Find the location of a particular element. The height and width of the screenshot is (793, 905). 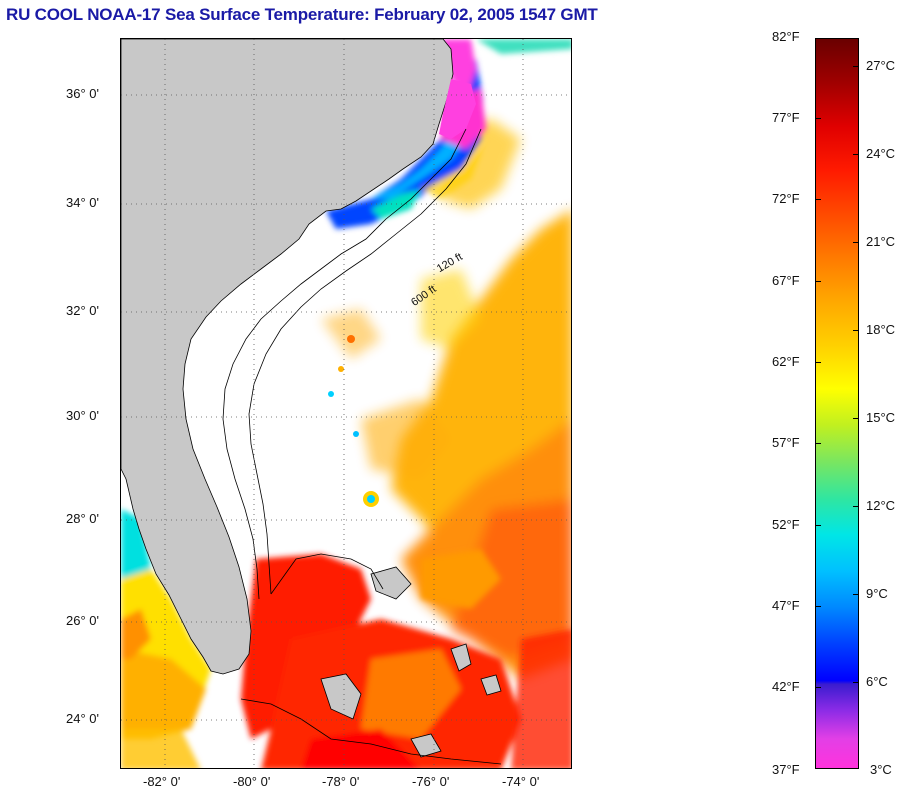

colorbar-celsius-label: 18°C is located at coordinates (881, 329).